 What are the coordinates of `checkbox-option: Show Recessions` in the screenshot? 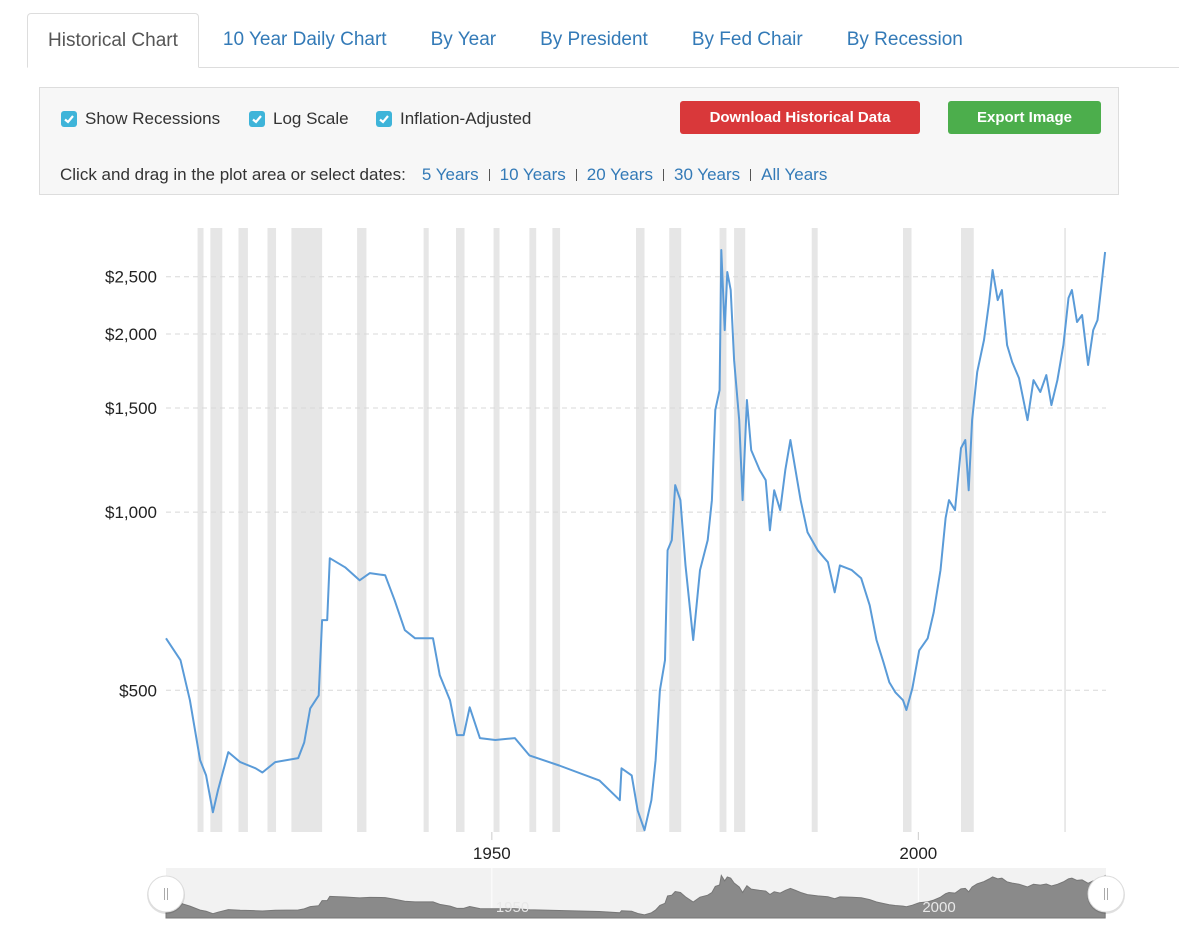 It's located at (140, 119).